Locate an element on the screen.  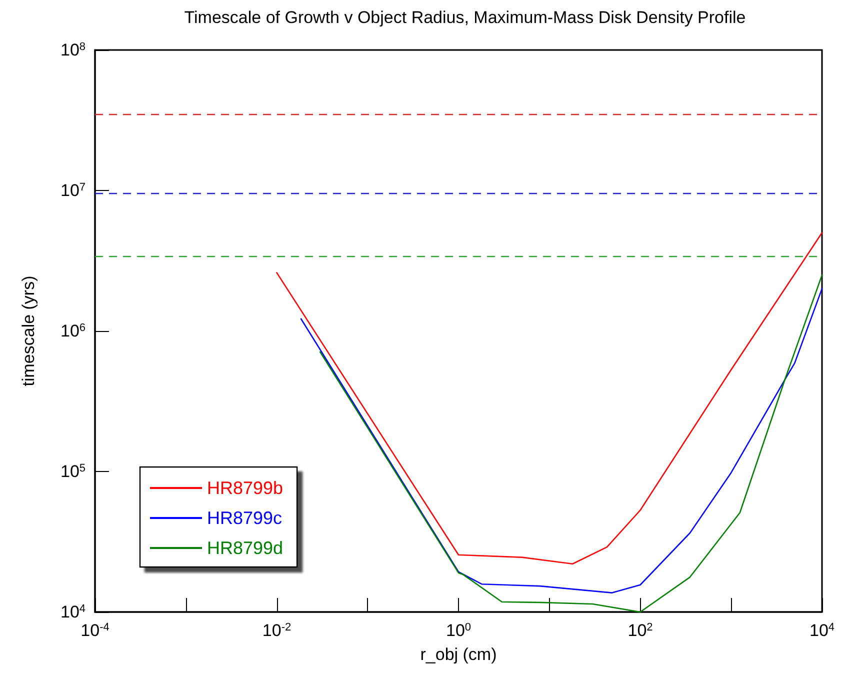
y-axis-title: timescale (yrs) is located at coordinates (28, 331).